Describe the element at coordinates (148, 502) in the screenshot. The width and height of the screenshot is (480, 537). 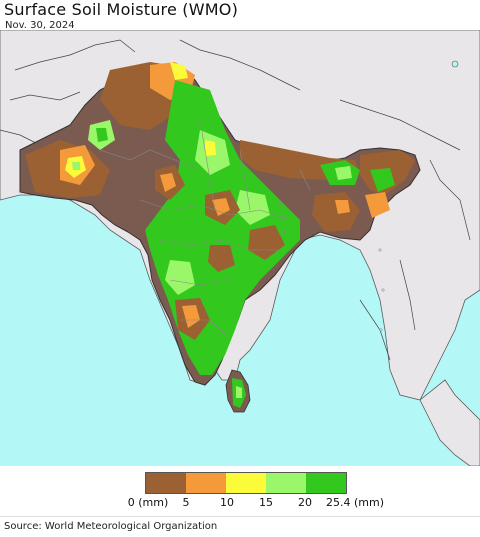
I see `legend-tick-0: 0 (mm)` at that location.